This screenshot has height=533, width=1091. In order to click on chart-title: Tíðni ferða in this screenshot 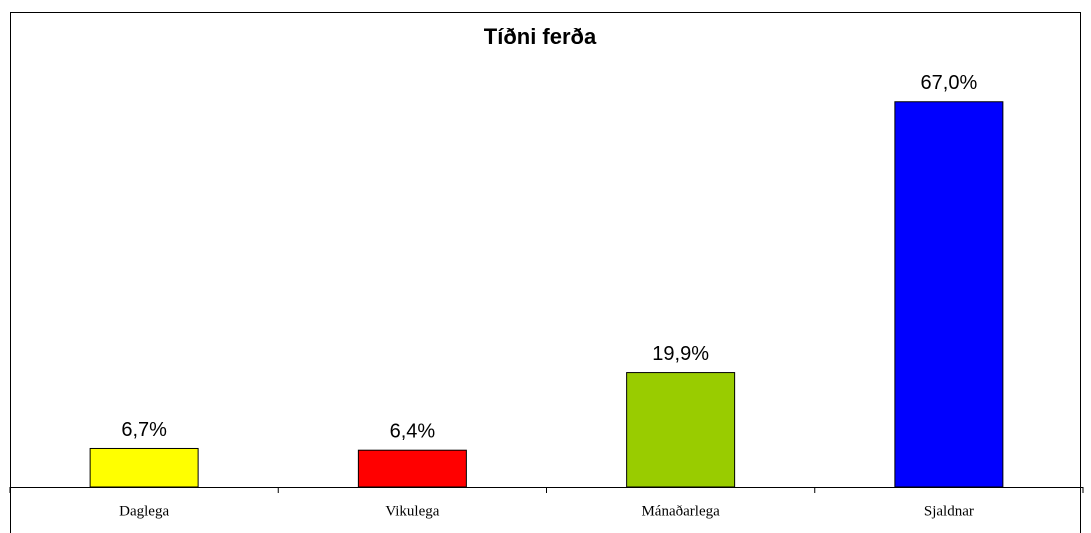, I will do `click(540, 36)`.